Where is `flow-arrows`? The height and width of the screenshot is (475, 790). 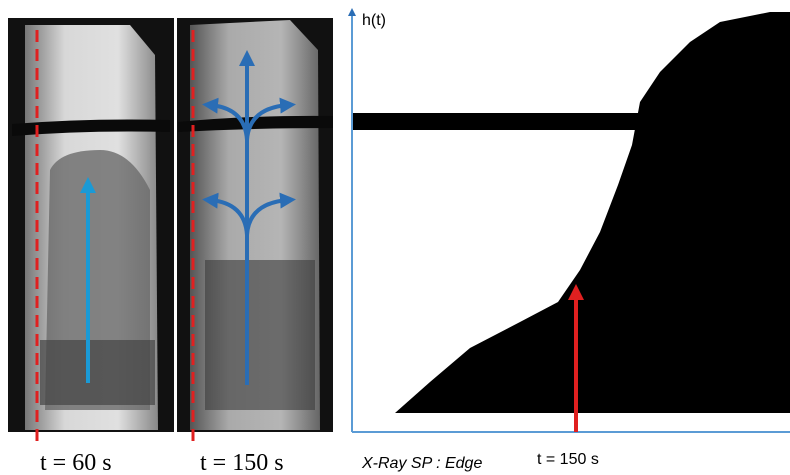 flow-arrows is located at coordinates (249, 217).